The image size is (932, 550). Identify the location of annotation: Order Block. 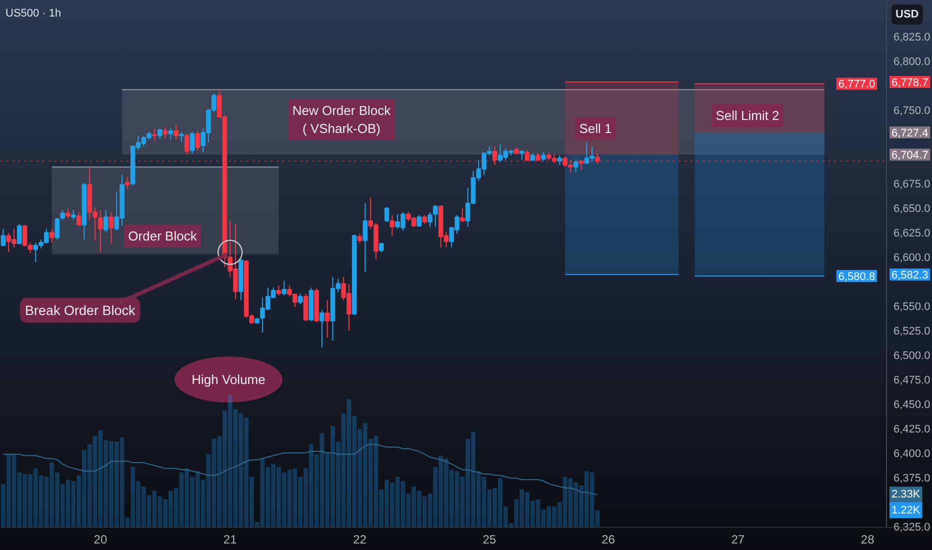
(163, 236).